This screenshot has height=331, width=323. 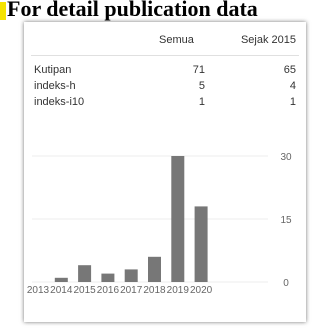 I want to click on x-tick-label-2019: 2019, so click(x=178, y=290).